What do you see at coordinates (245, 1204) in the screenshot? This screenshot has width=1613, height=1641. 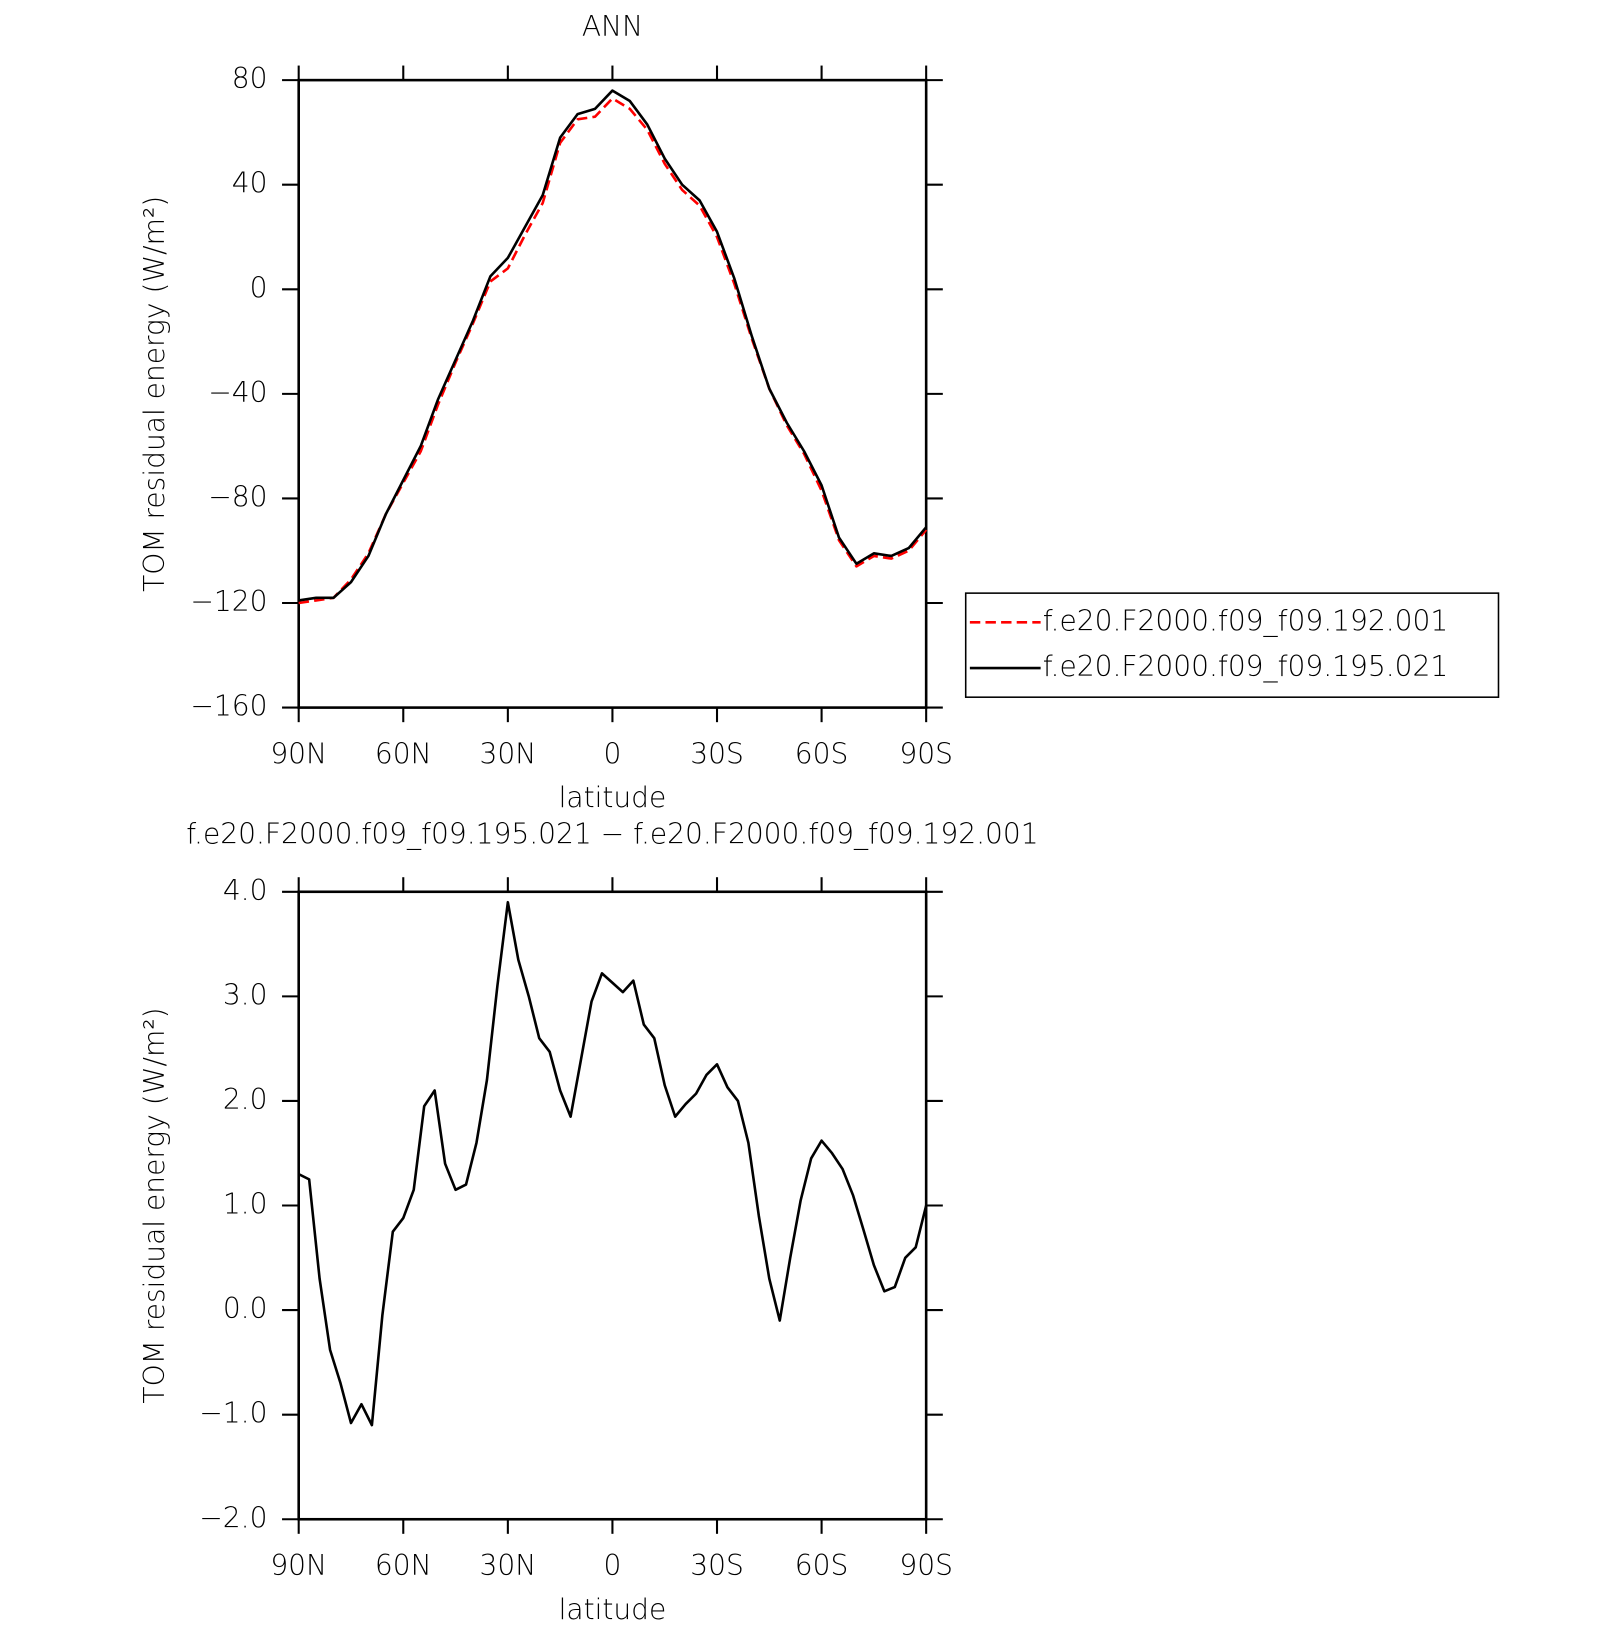 I see `y-tick-label: 1.0` at bounding box center [245, 1204].